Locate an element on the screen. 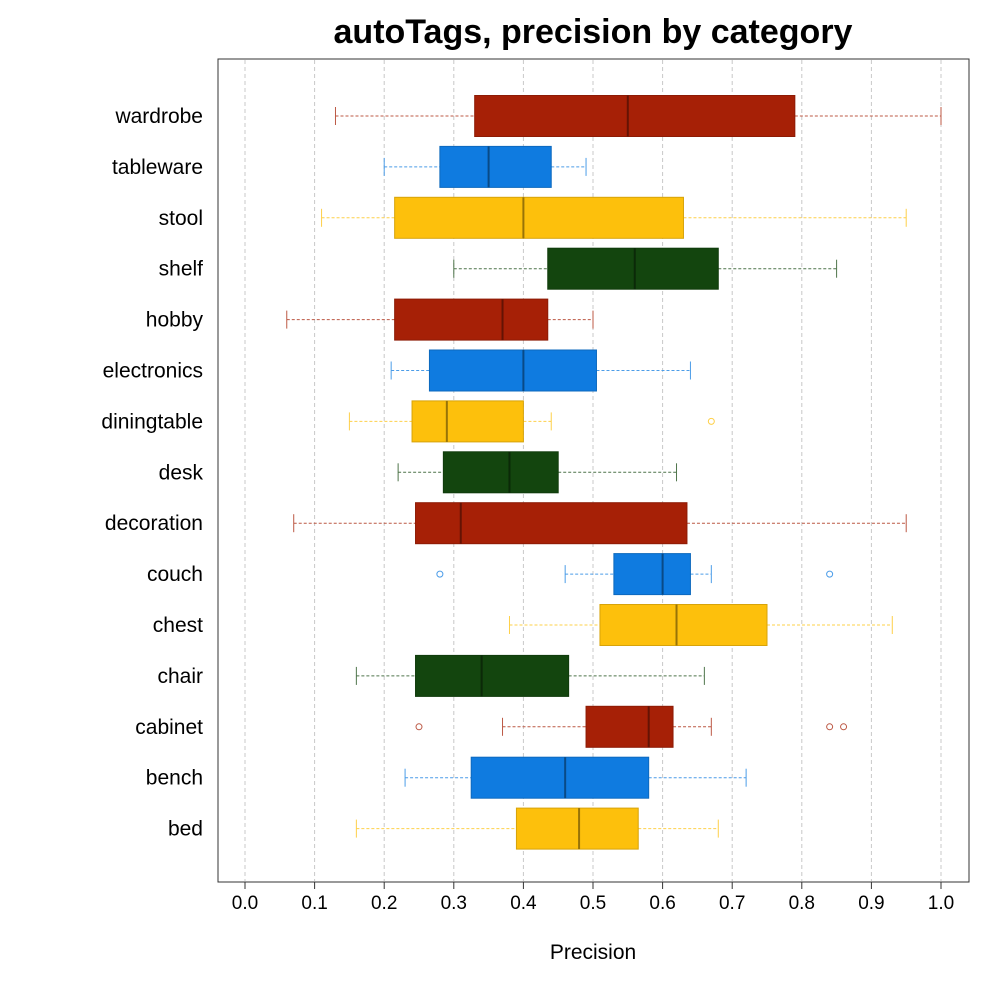  box-chair is located at coordinates (530, 675).